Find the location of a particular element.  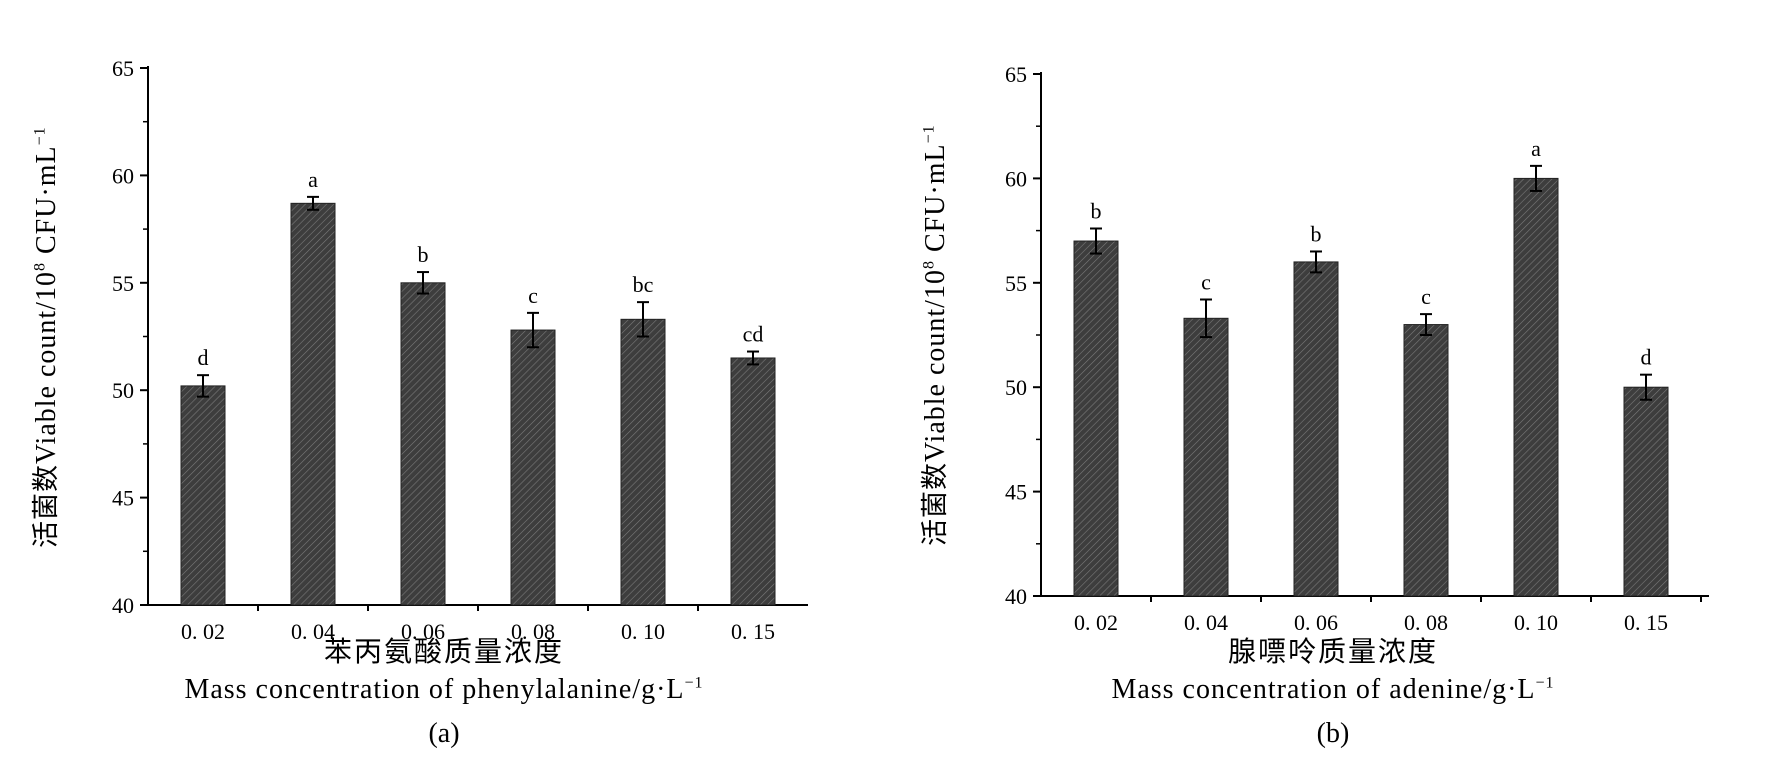

x-axis-title-en: Mass concentration of adenine/g·L−1 is located at coordinates (1333, 689).